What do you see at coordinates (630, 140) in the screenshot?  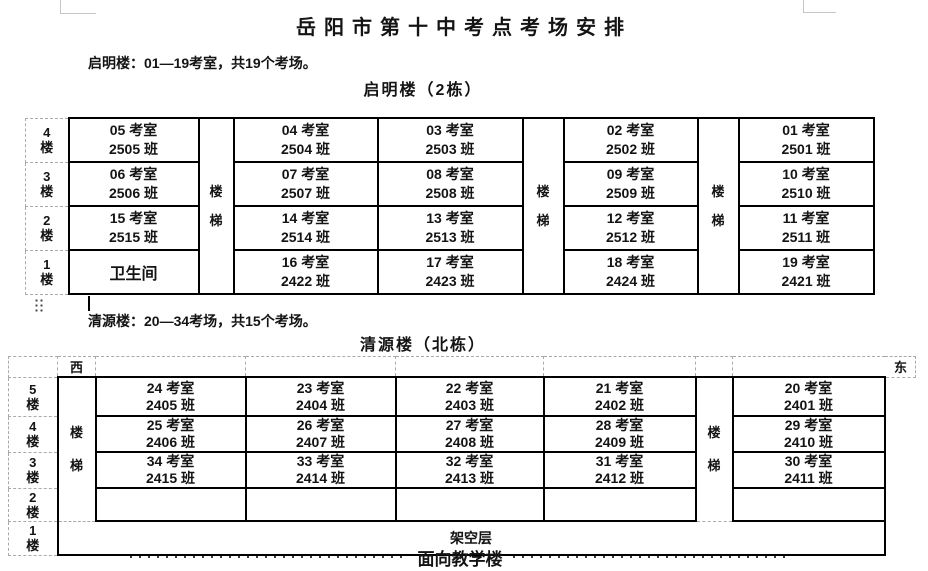 I see `room-cell: 02 考室 2502 班` at bounding box center [630, 140].